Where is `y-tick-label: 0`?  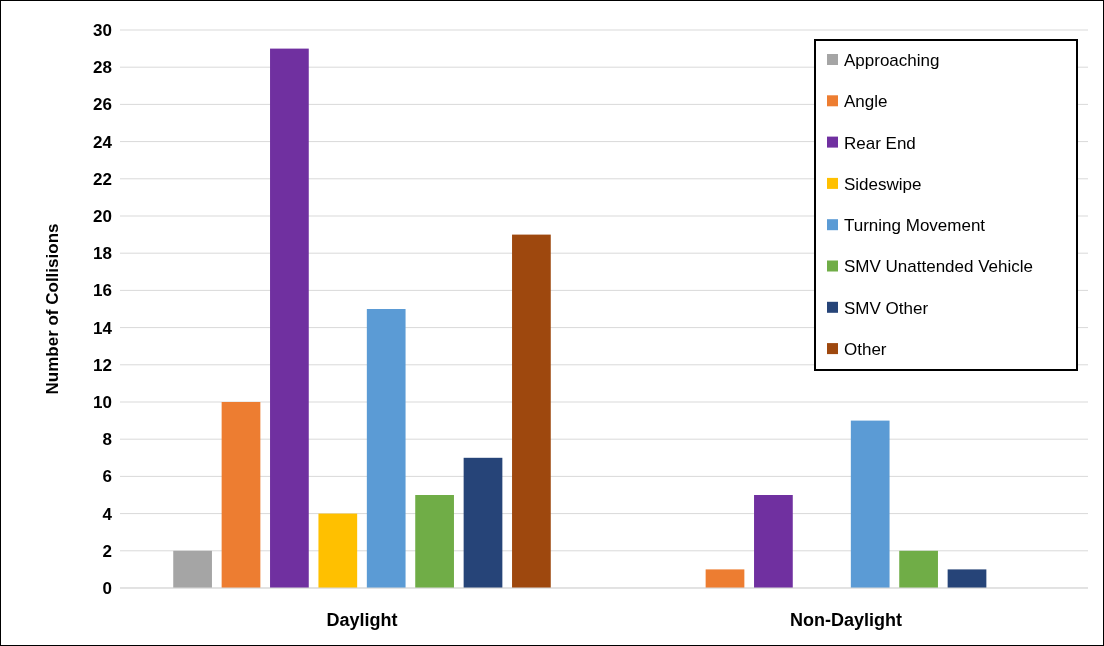
y-tick-label: 0 is located at coordinates (107, 588).